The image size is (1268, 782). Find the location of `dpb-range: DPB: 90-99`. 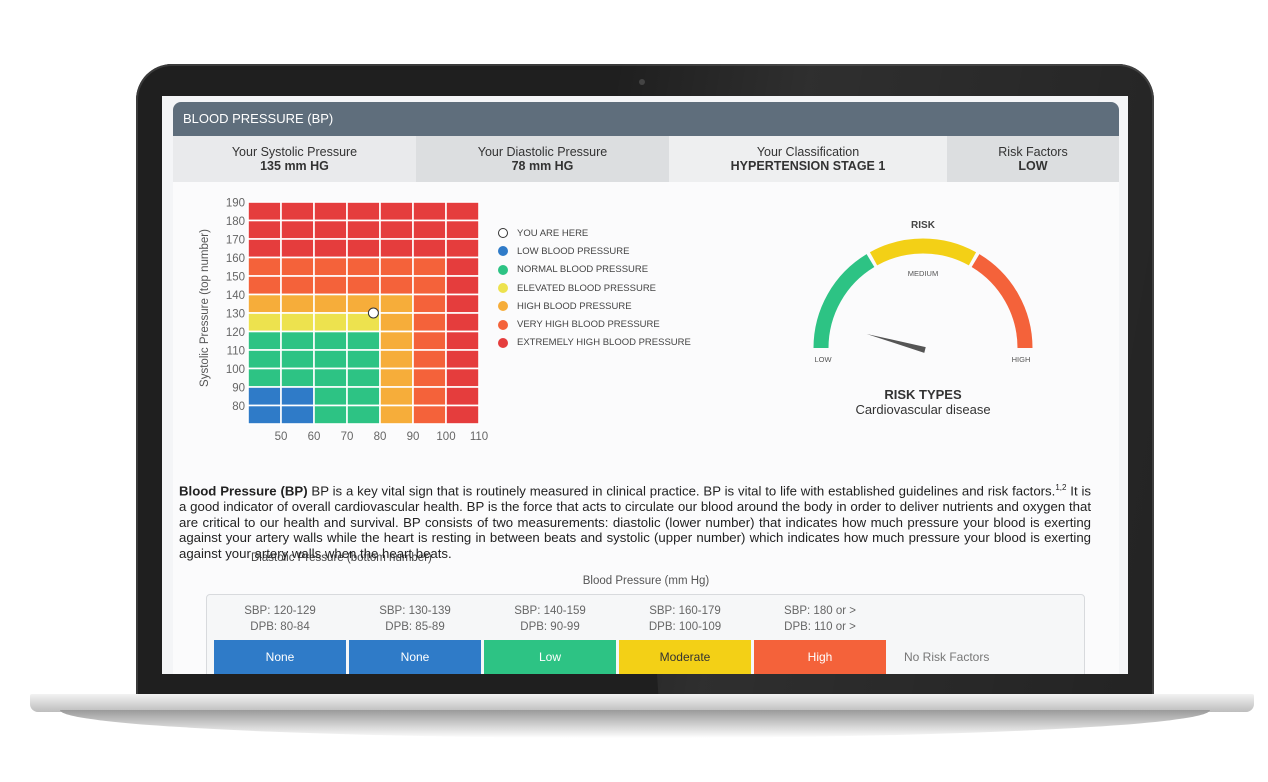

dpb-range: DPB: 90-99 is located at coordinates (550, 627).